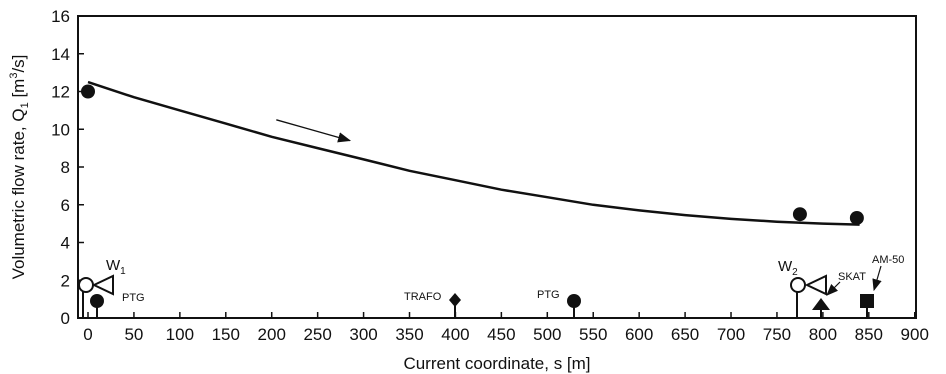 The width and height of the screenshot is (946, 374). I want to click on y-tick-label: 0, so click(65, 318).